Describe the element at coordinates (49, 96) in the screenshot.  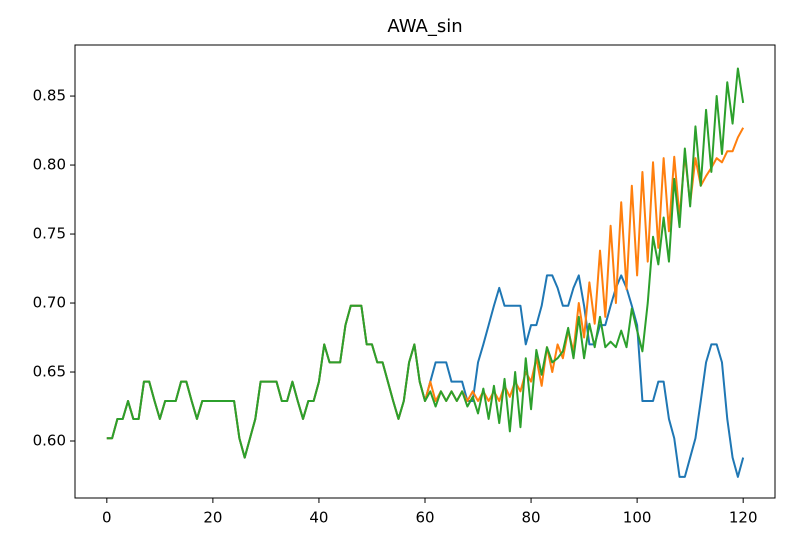
I see `y-tick-label: 0.85` at that location.